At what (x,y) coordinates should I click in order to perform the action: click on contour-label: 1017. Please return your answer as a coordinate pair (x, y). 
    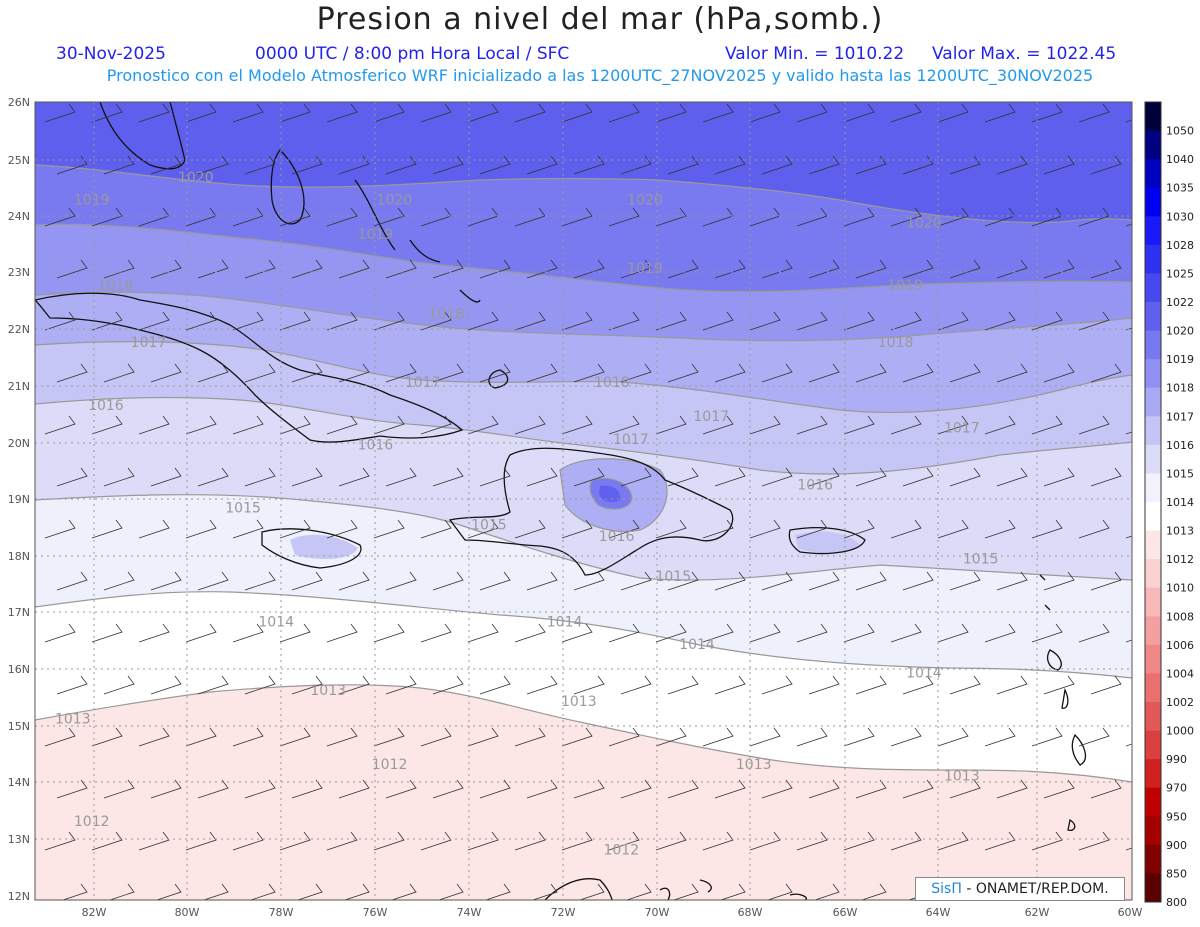
    Looking at the image, I should click on (149, 343).